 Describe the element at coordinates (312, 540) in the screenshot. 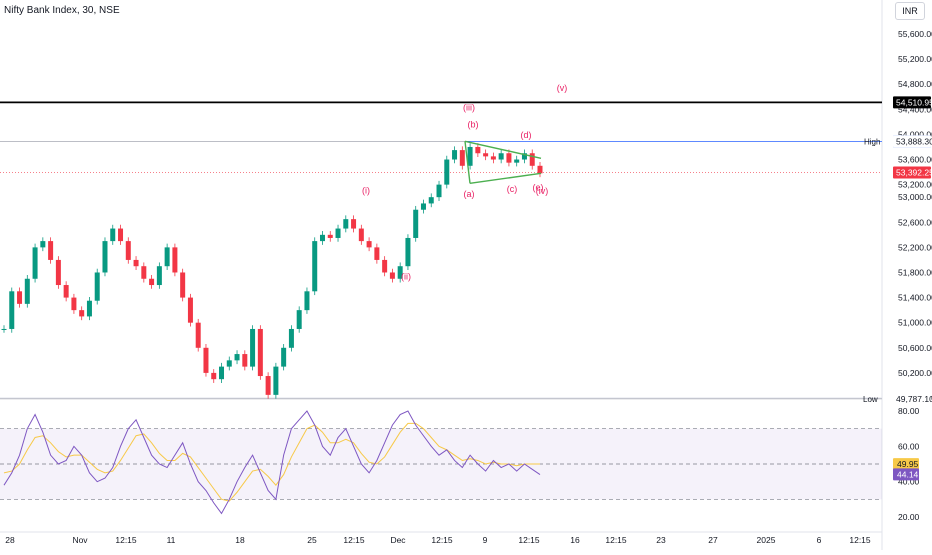

I see `time-tick-label: 25` at that location.